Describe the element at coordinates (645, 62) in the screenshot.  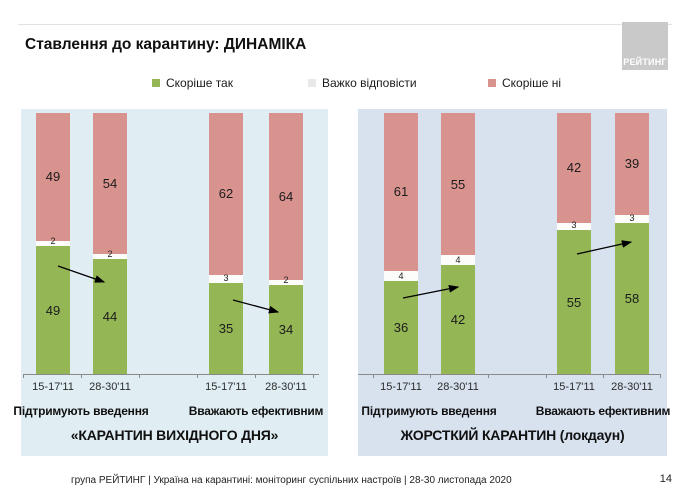
I see `rating-logo-text: РЕЙТИНГ` at that location.